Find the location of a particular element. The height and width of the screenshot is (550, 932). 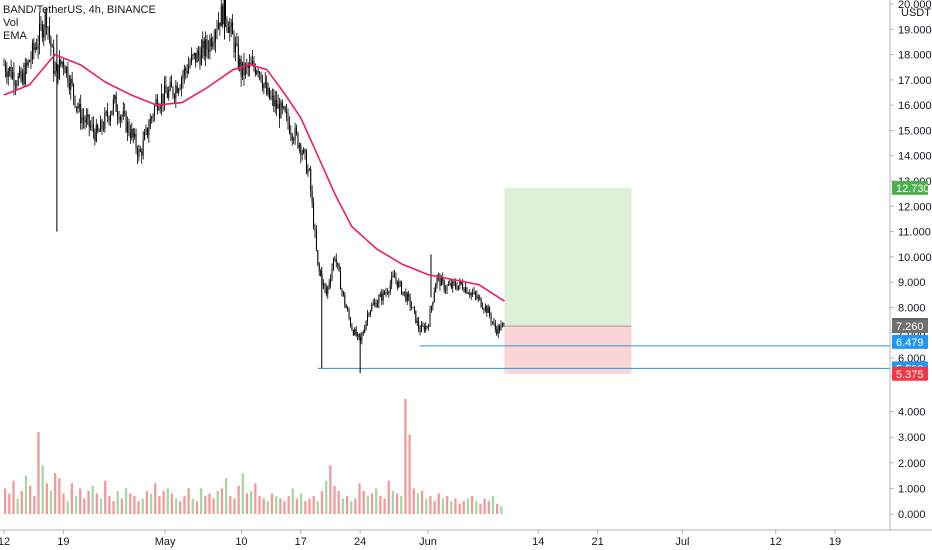

support-lines is located at coordinates (603, 357).